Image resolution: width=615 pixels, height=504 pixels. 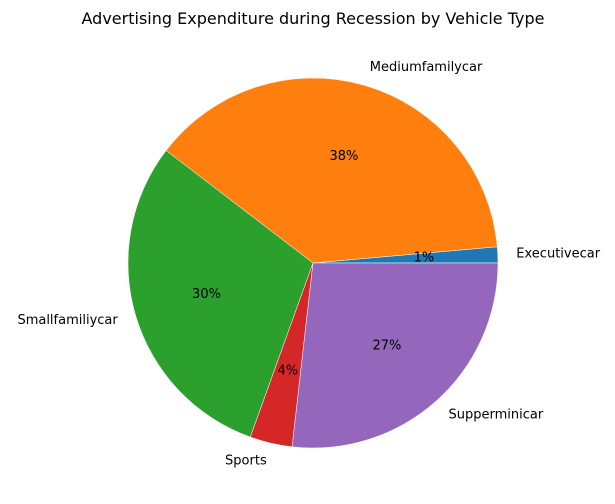 What do you see at coordinates (386, 345) in the screenshot?
I see `percent-label-supperminicar: 27%` at bounding box center [386, 345].